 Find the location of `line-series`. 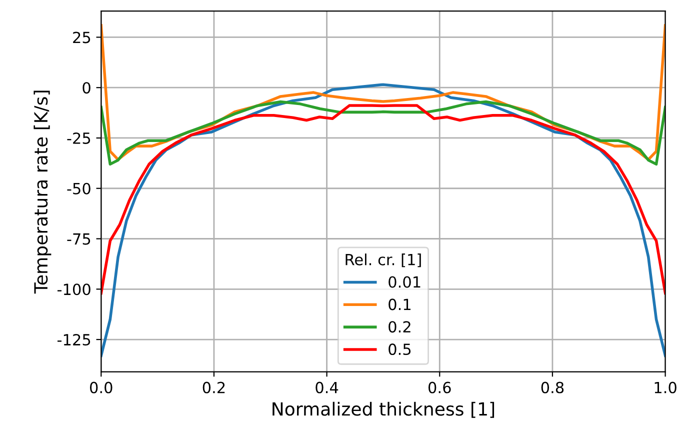

line-series is located at coordinates (383, 133).